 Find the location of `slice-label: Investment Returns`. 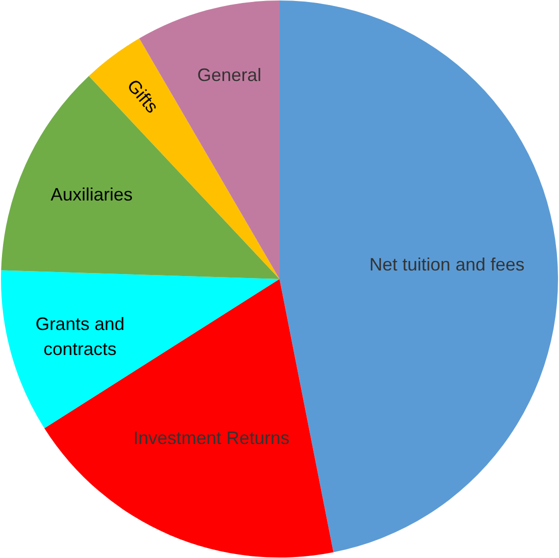

slice-label: Investment Returns is located at coordinates (211, 438).